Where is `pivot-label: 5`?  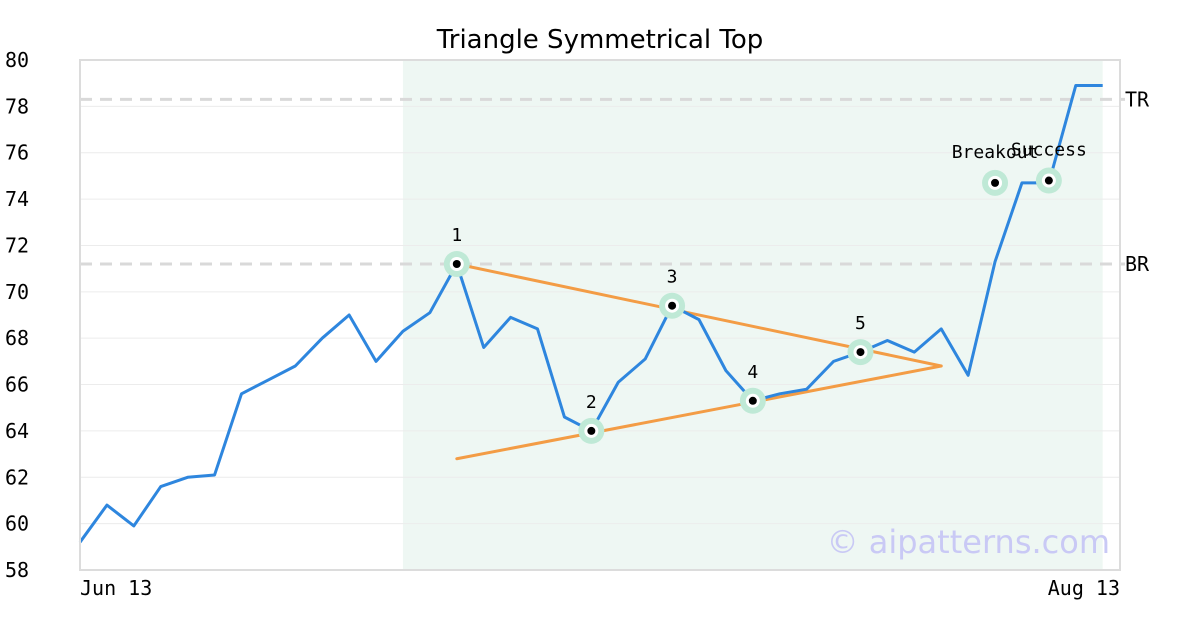
pivot-label: 5 is located at coordinates (860, 323).